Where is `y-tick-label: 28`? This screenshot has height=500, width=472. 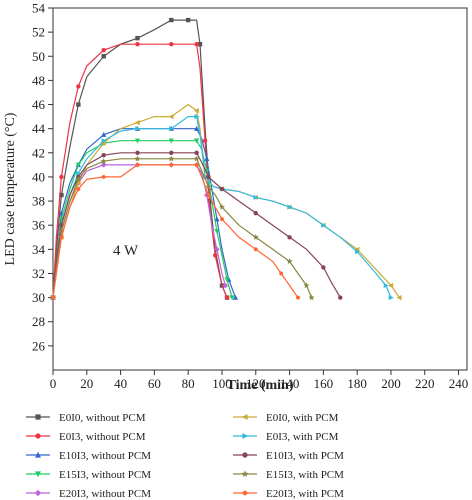
y-tick-label: 28 is located at coordinates (38, 321).